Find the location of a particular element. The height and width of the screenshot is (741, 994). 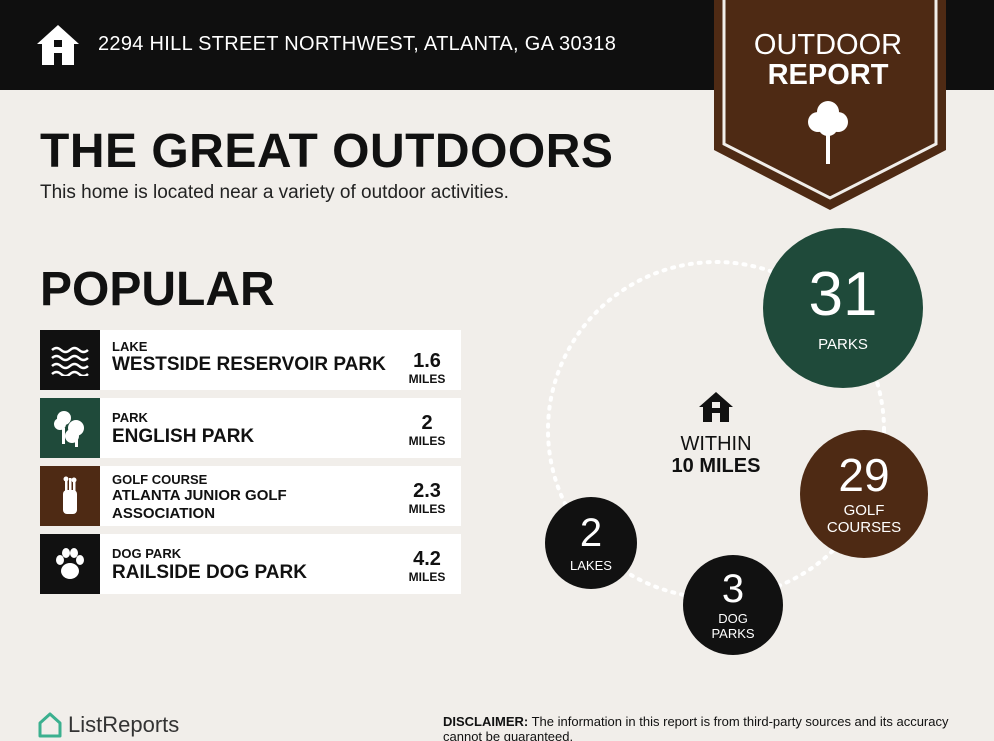

stat-label: LAKES is located at coordinates (591, 565).